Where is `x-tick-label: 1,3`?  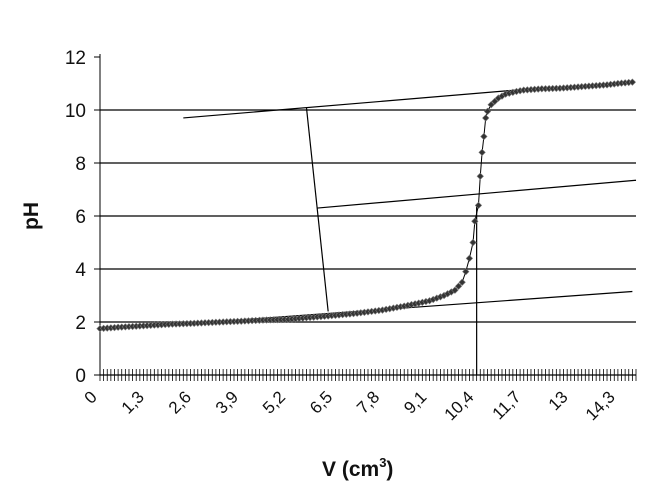 x-tick-label: 1,3 is located at coordinates (133, 402).